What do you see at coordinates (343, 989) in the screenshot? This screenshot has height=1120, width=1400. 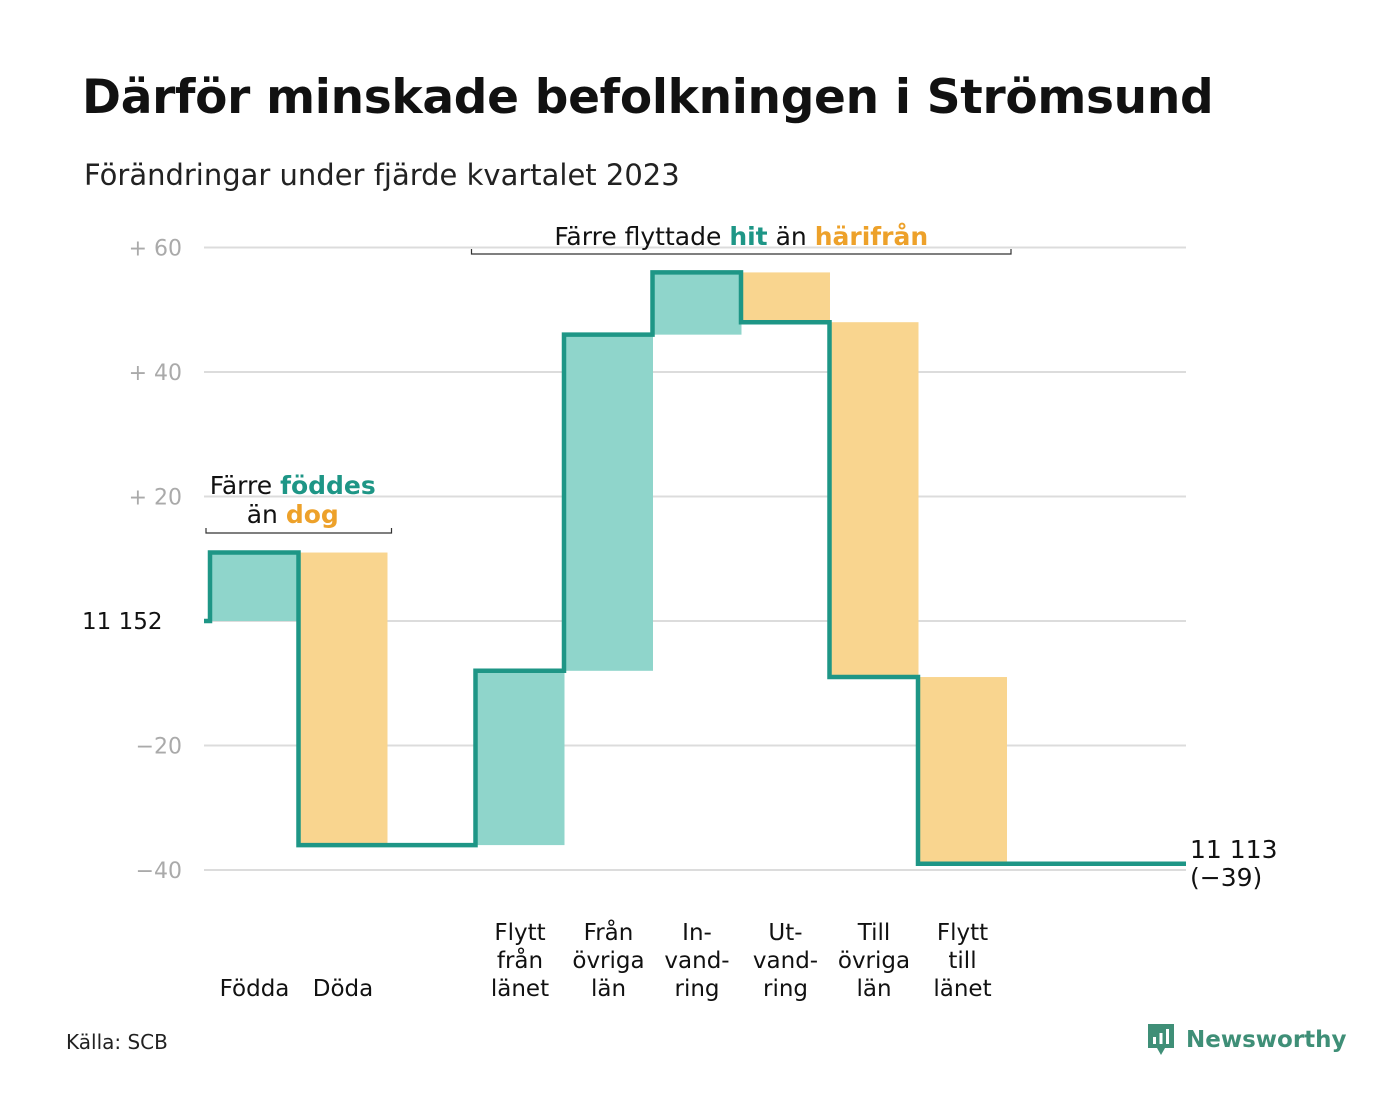 I see `category-label: Döda` at bounding box center [343, 989].